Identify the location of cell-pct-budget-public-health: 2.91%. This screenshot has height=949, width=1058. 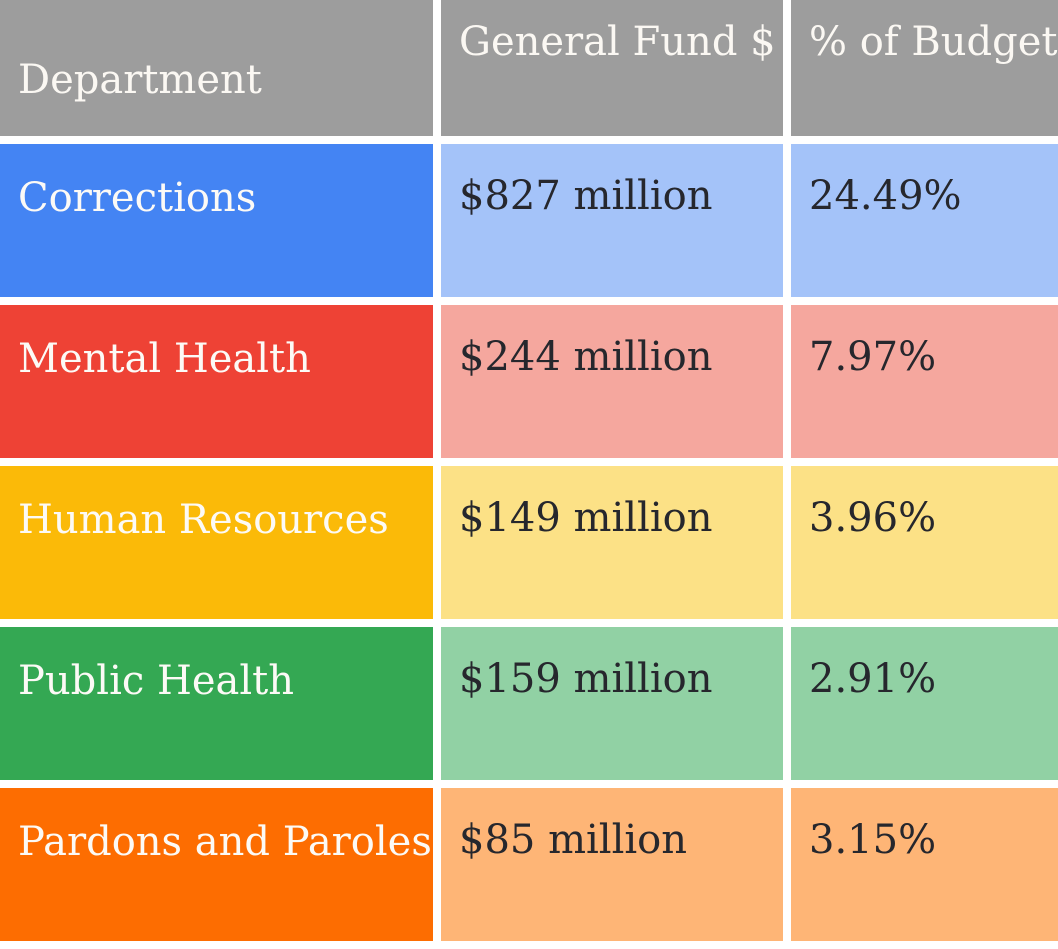
(924, 703).